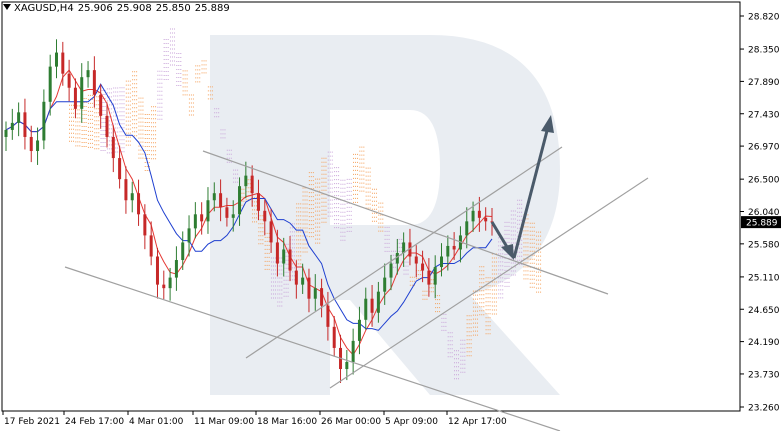 Image resolution: width=782 pixels, height=431 pixels. Describe the element at coordinates (764, 181) in the screenshot. I see `y-tick-label: 26.500` at that location.